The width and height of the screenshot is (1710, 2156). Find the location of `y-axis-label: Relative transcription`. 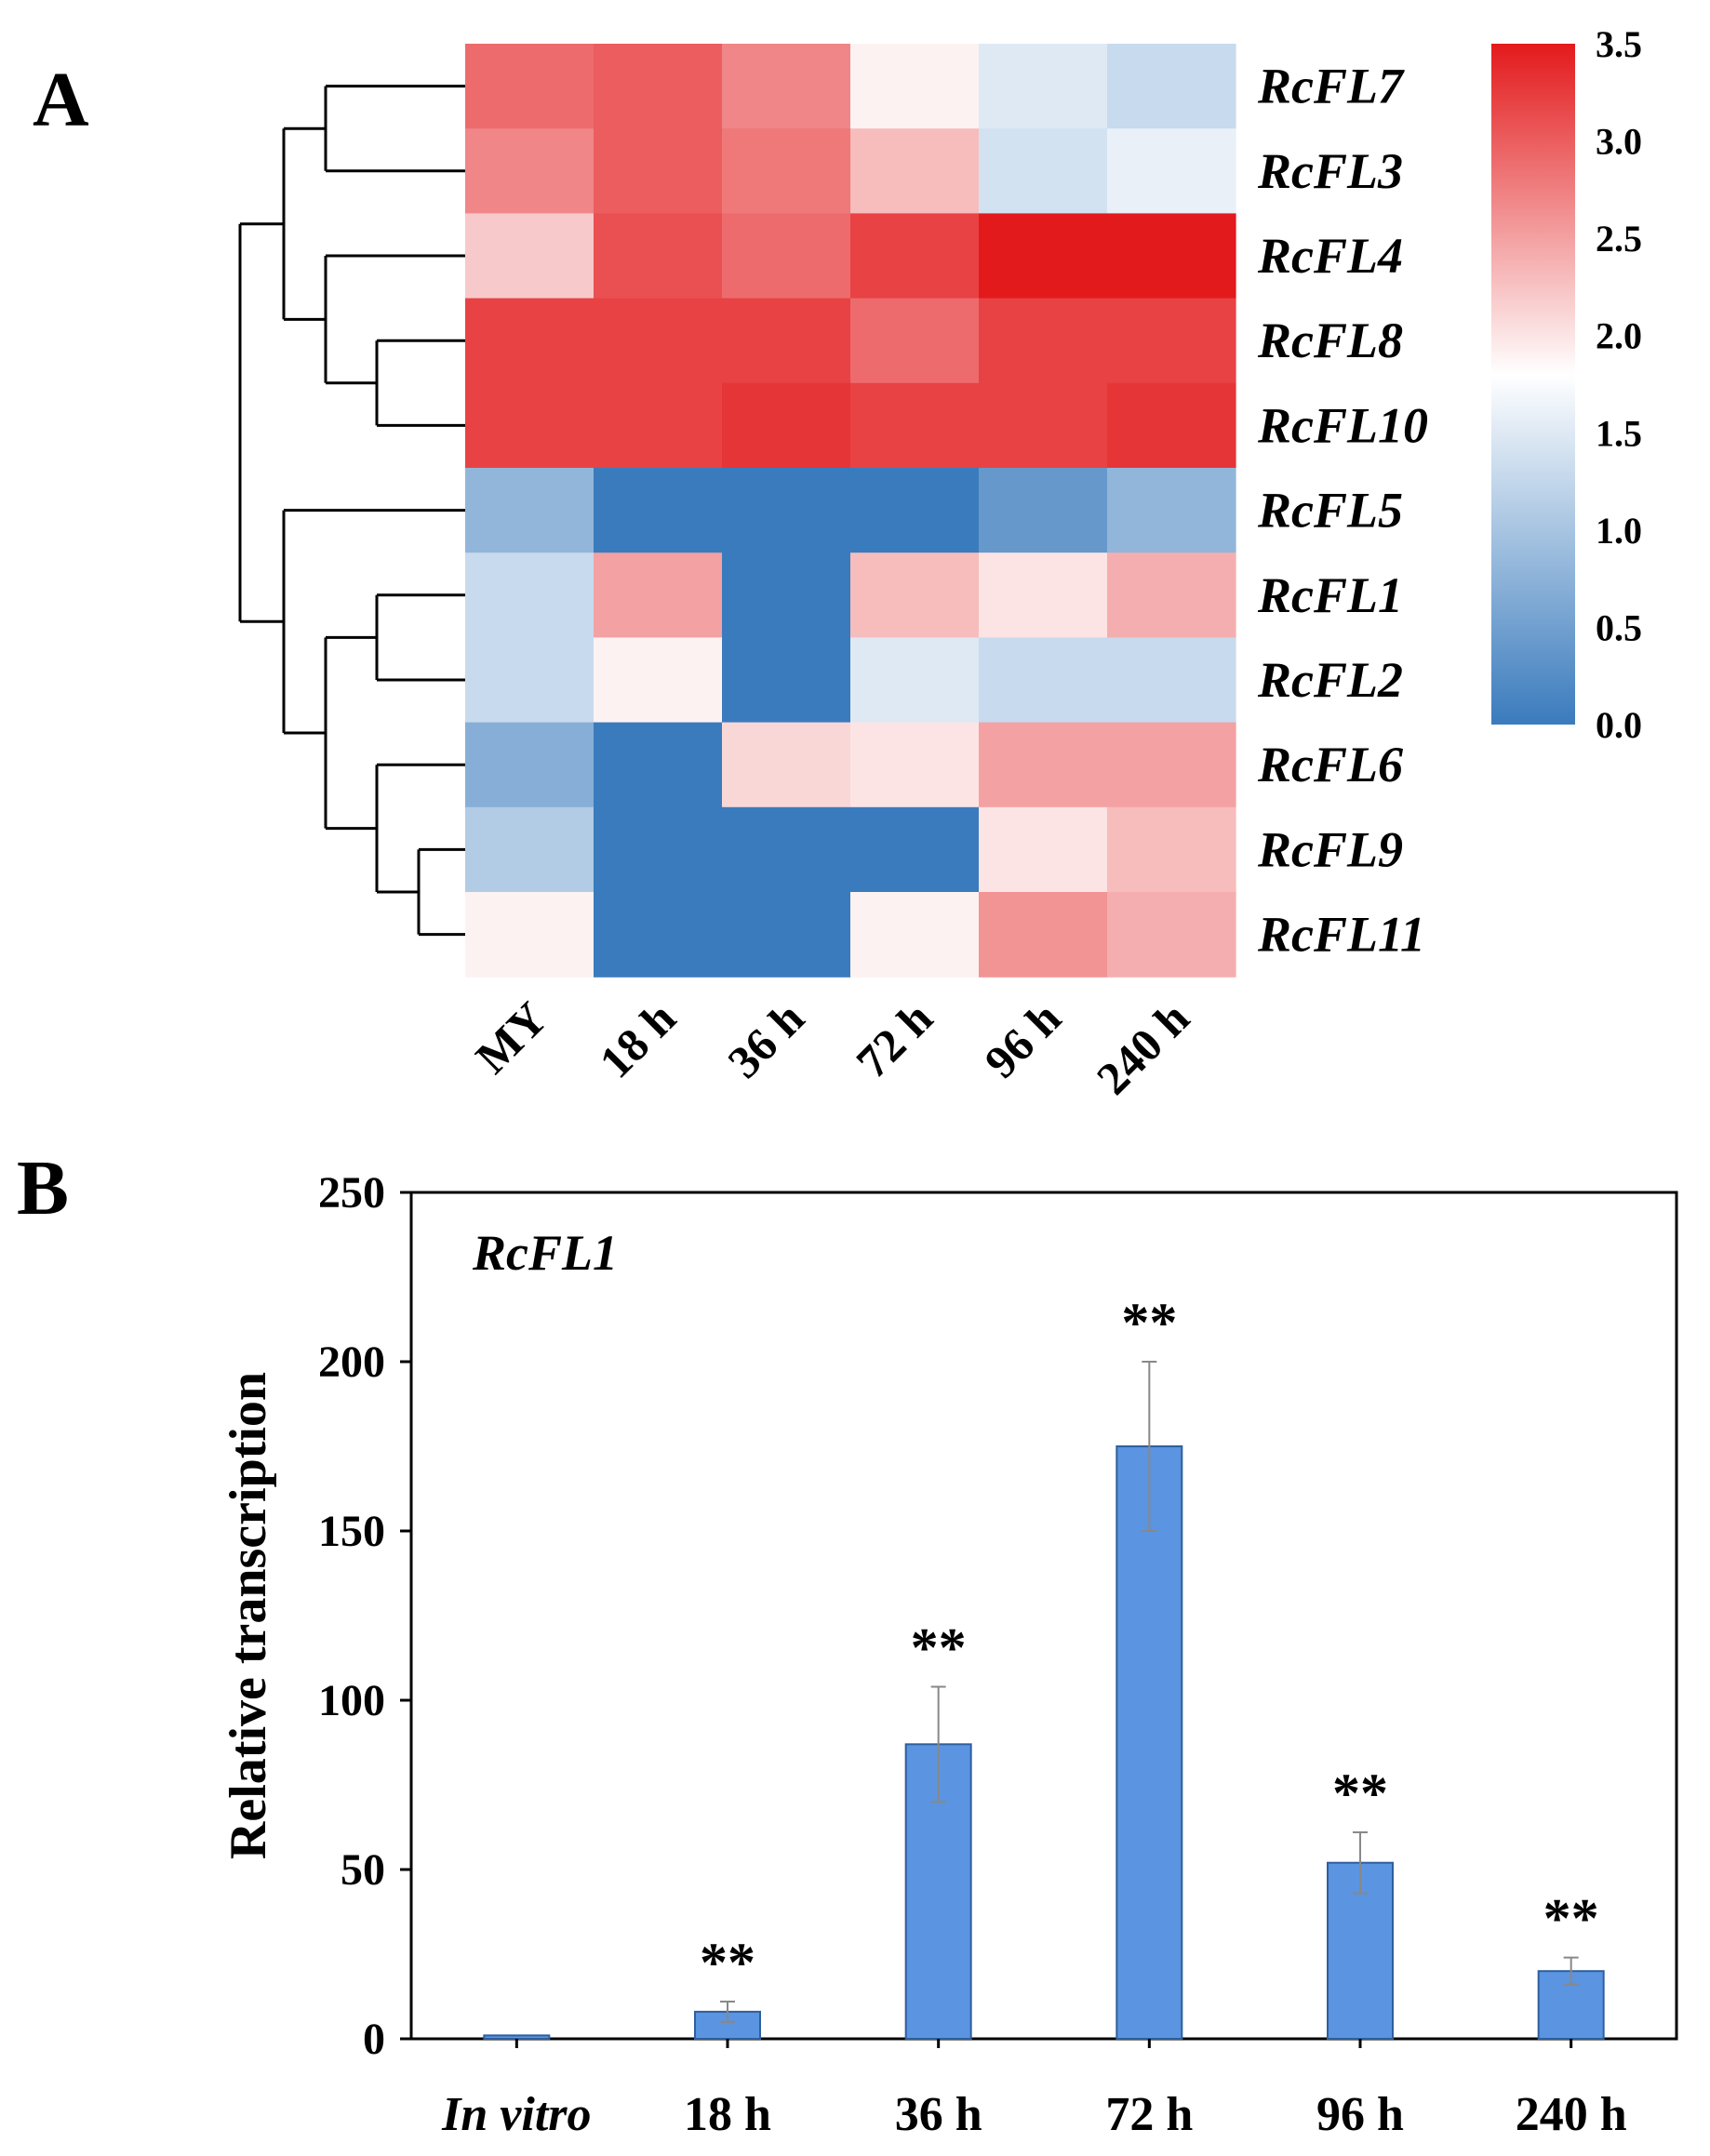

y-axis-label: Relative transcription is located at coordinates (249, 1615).